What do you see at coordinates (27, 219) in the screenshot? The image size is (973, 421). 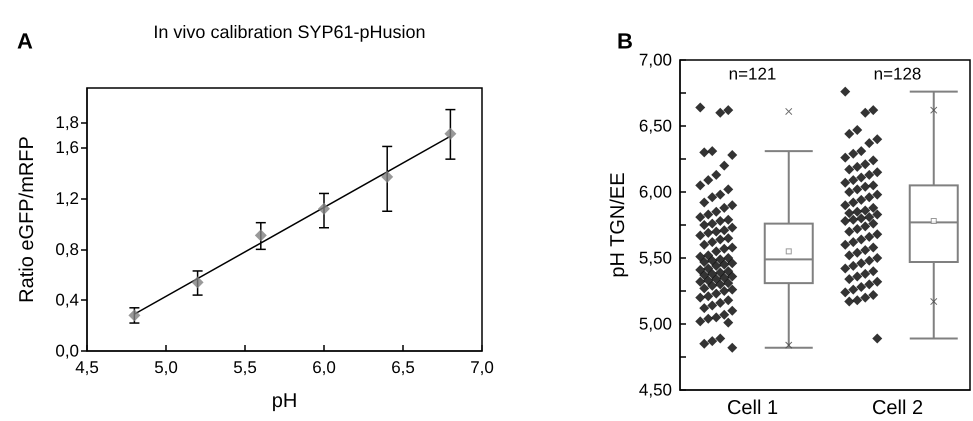 I see `y-axis-title: Ratio eGFP/mRFP` at bounding box center [27, 219].